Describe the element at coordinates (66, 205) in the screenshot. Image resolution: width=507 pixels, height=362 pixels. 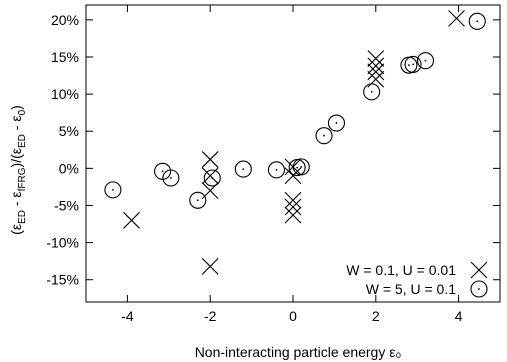
I see `y-tick-label: -5%` at that location.